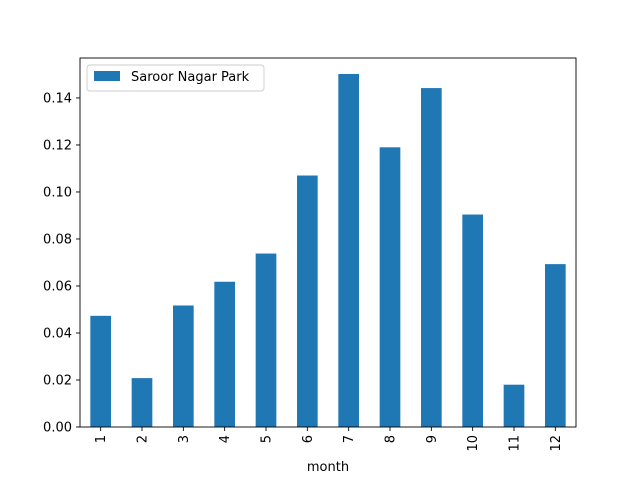 This screenshot has height=480, width=640. Describe the element at coordinates (57, 239) in the screenshot. I see `y-tick-label: 0.08` at that location.